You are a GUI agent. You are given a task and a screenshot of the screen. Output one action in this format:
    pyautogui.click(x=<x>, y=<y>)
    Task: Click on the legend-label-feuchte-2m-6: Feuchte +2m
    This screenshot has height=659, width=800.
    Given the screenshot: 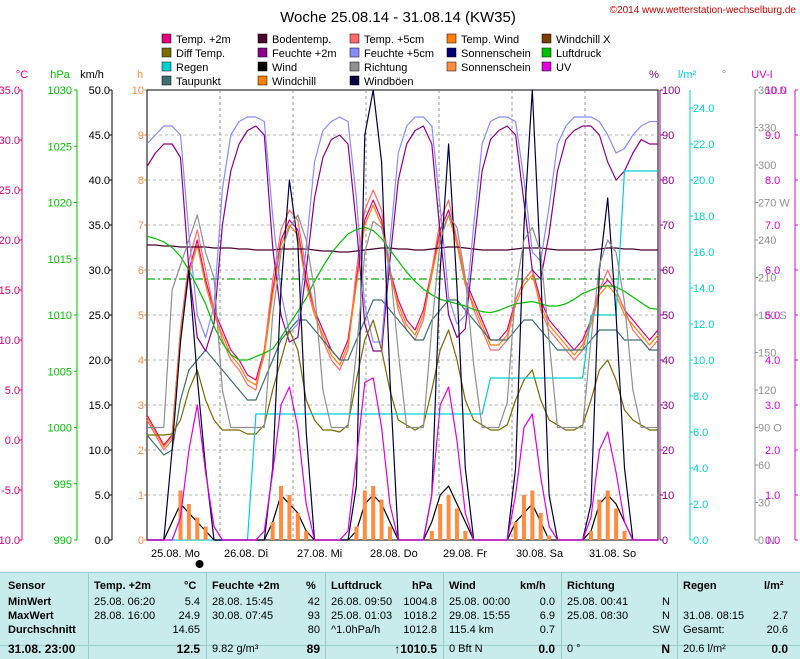 What is the action you would take?
    pyautogui.click(x=304, y=54)
    